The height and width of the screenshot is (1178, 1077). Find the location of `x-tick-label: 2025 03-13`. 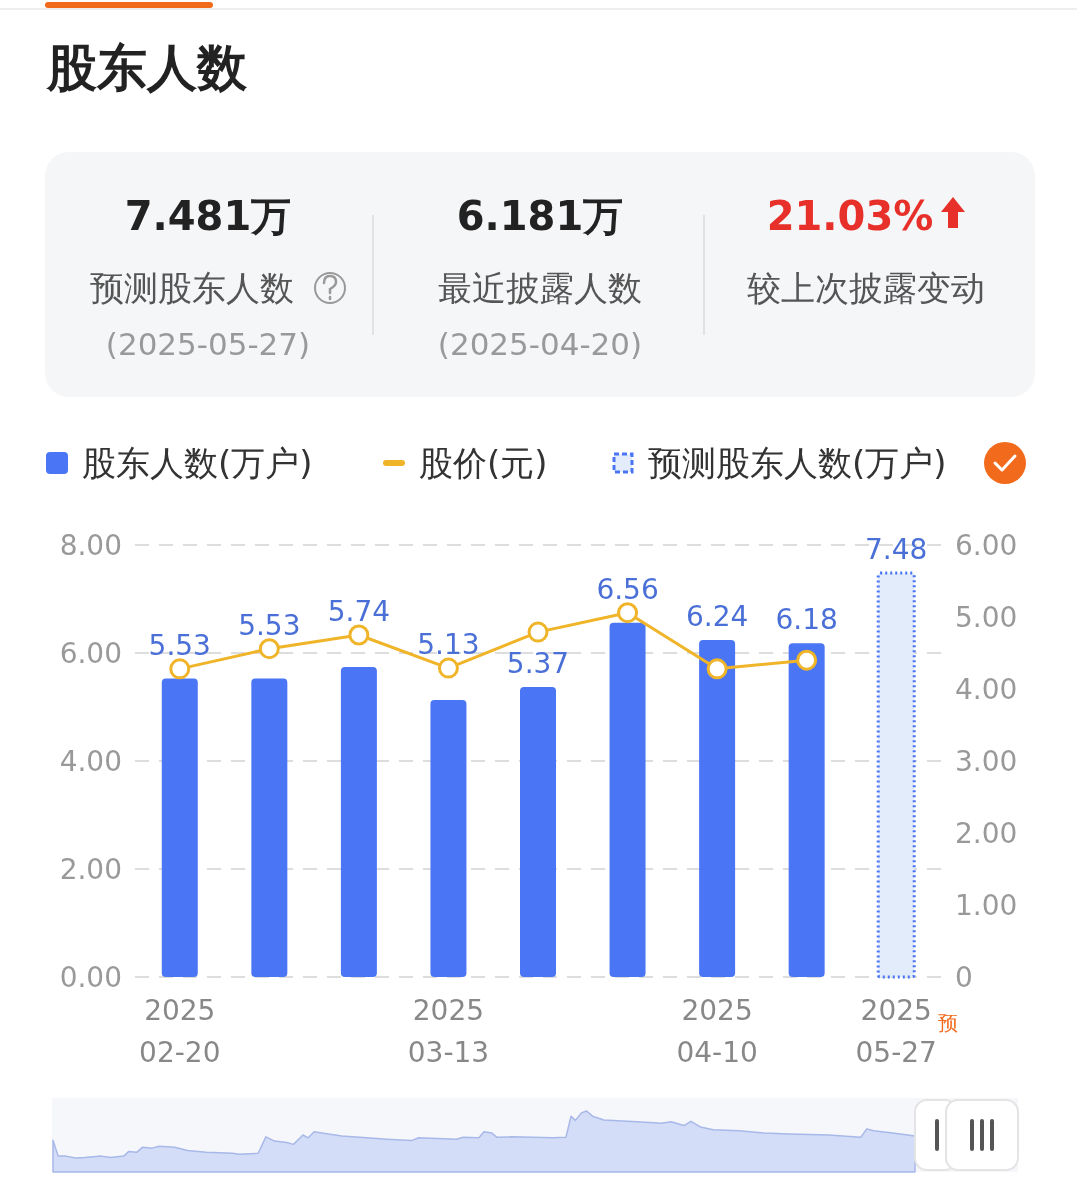

x-tick-label: 2025 03-13 is located at coordinates (448, 1031).